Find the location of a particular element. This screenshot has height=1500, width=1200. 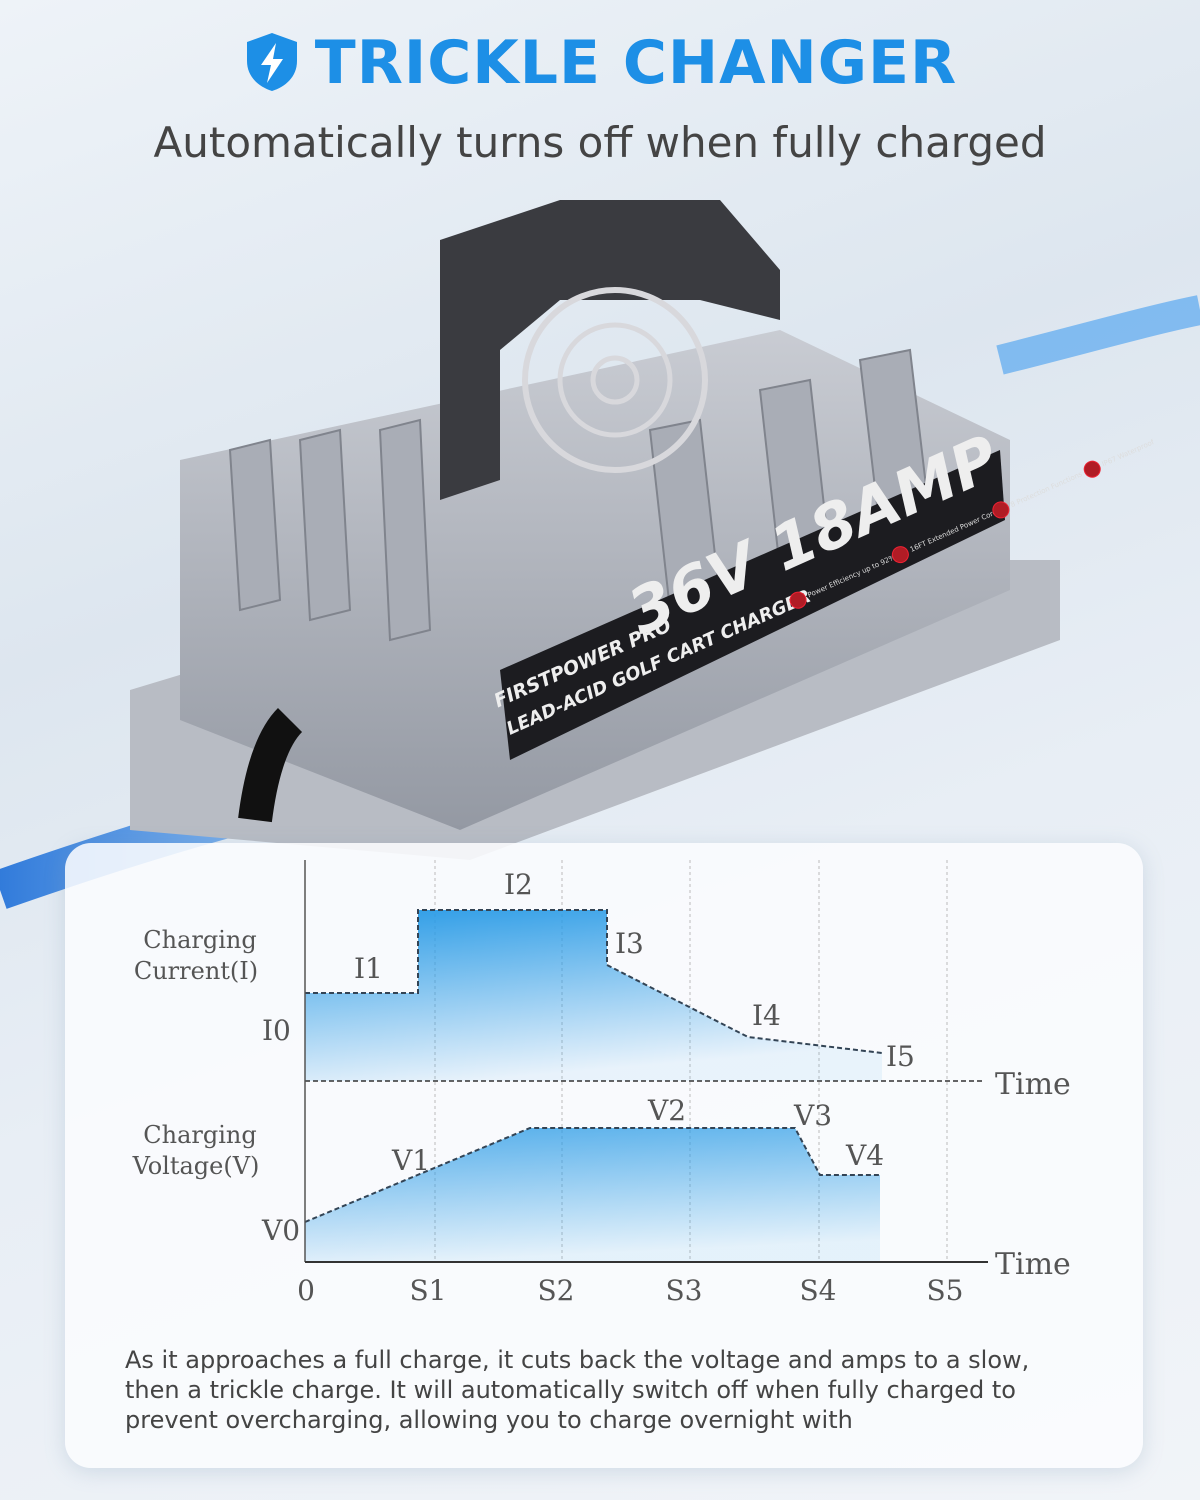

handle is located at coordinates (610, 350).